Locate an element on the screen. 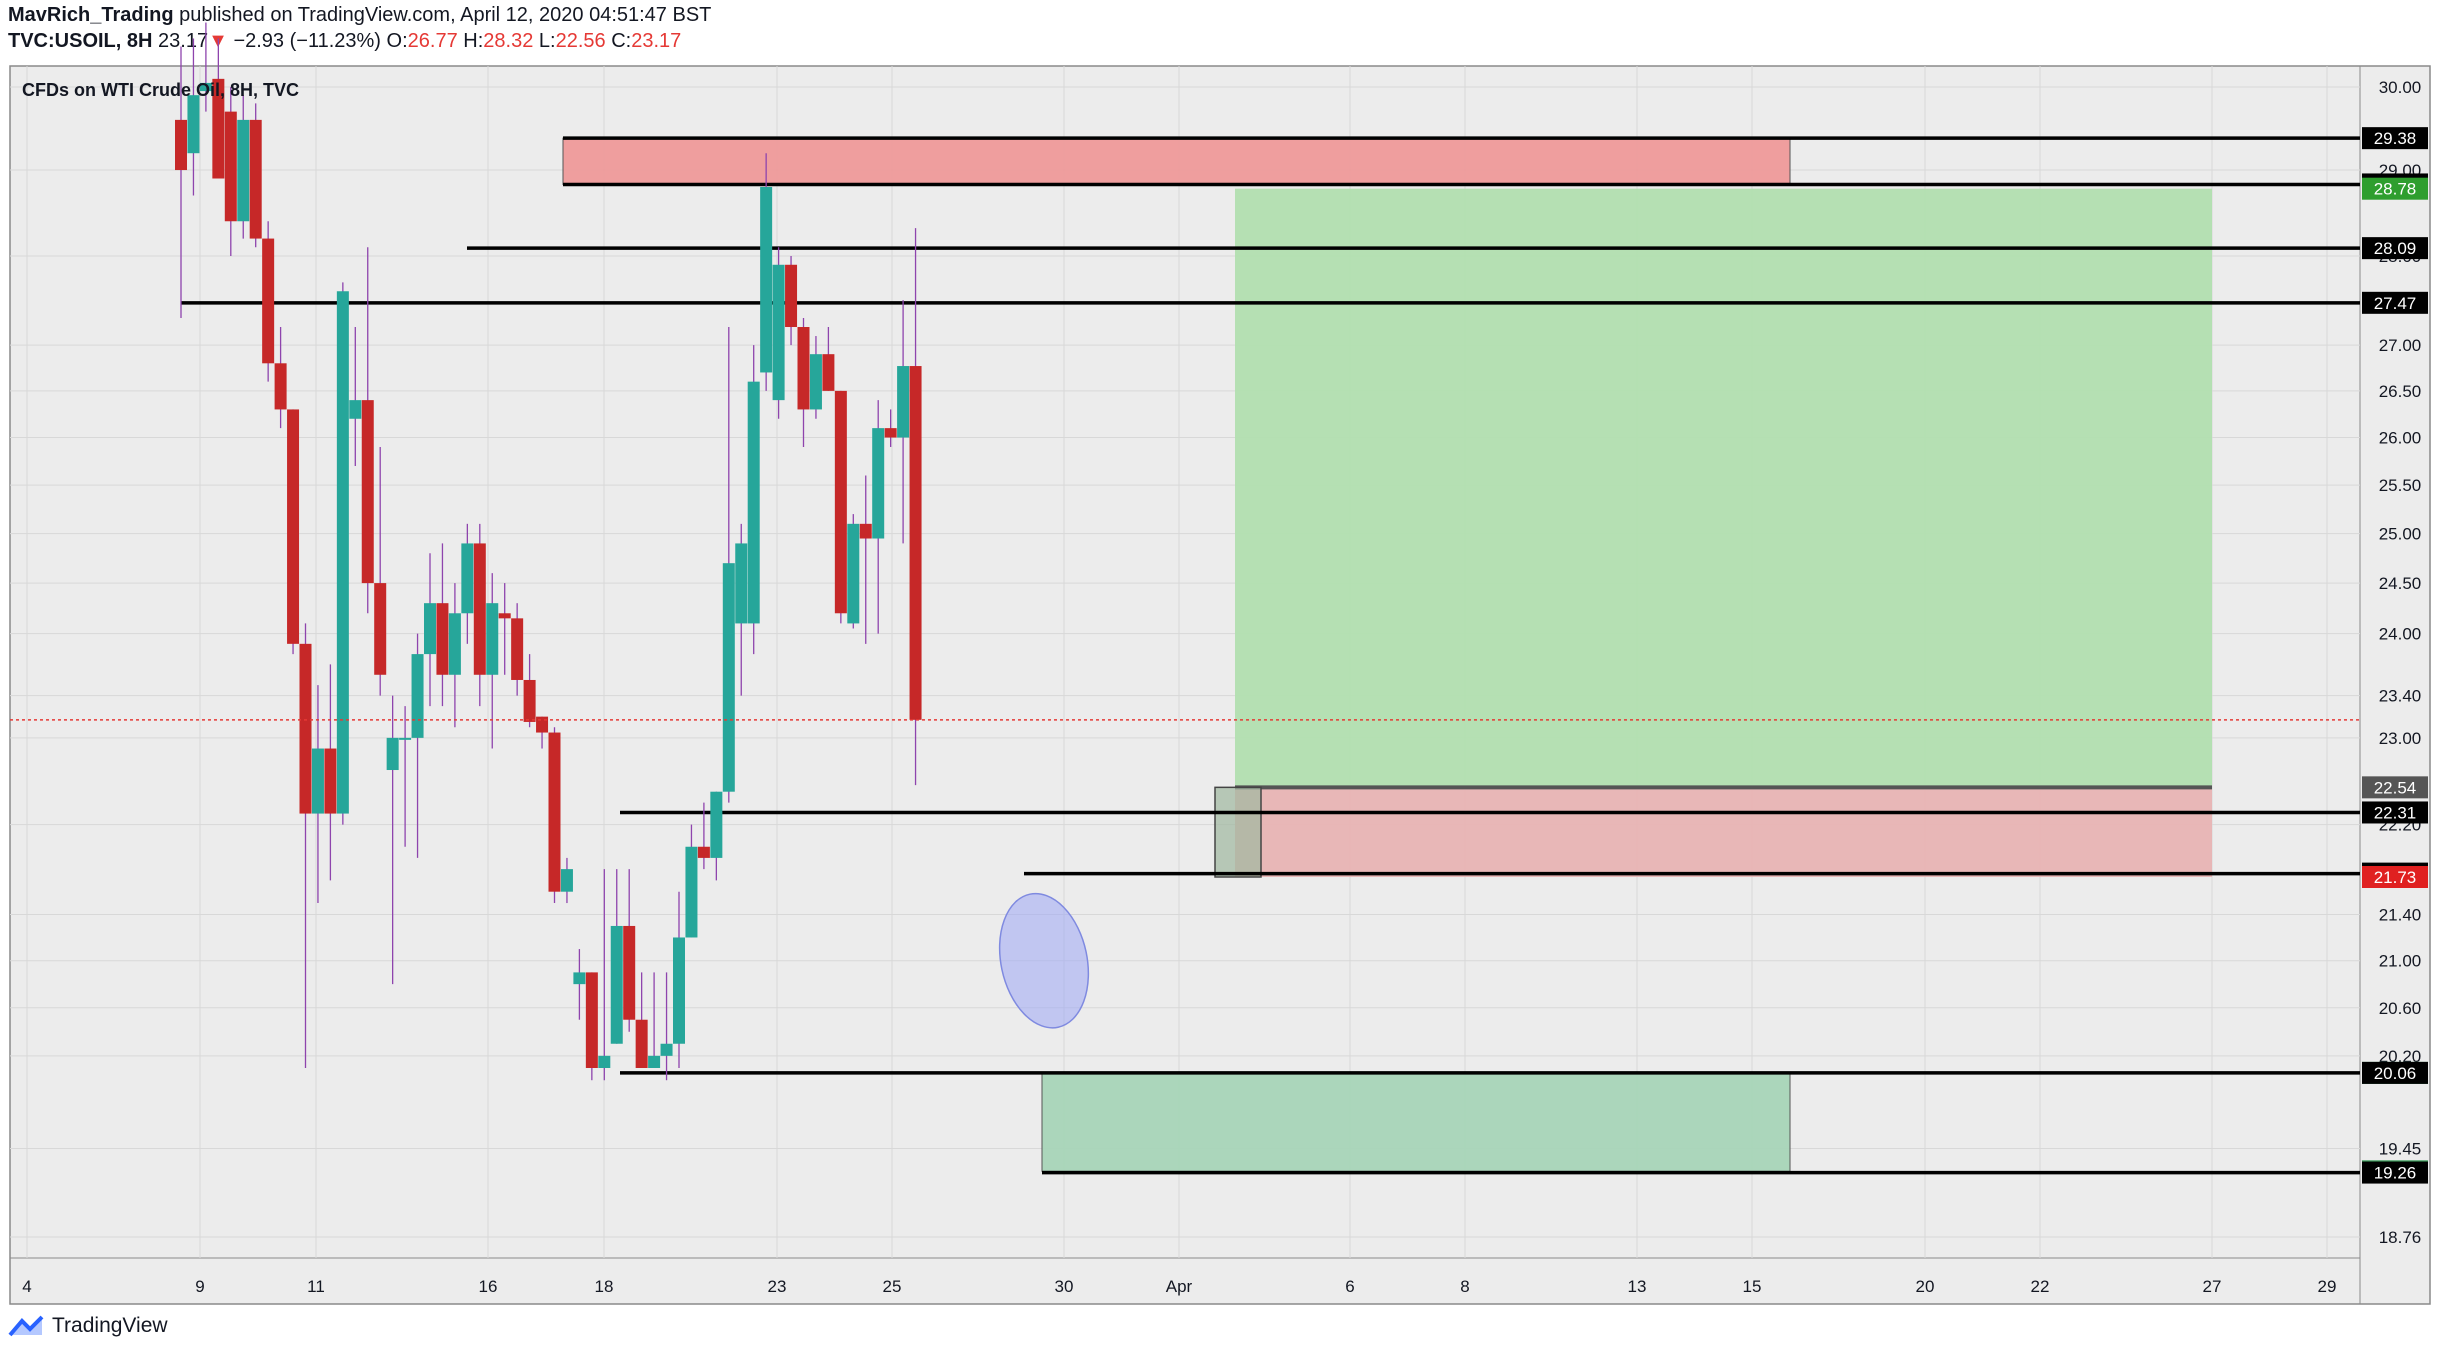 Image resolution: width=2441 pixels, height=1356 pixels. time-tick-label: Apr is located at coordinates (1179, 1286).